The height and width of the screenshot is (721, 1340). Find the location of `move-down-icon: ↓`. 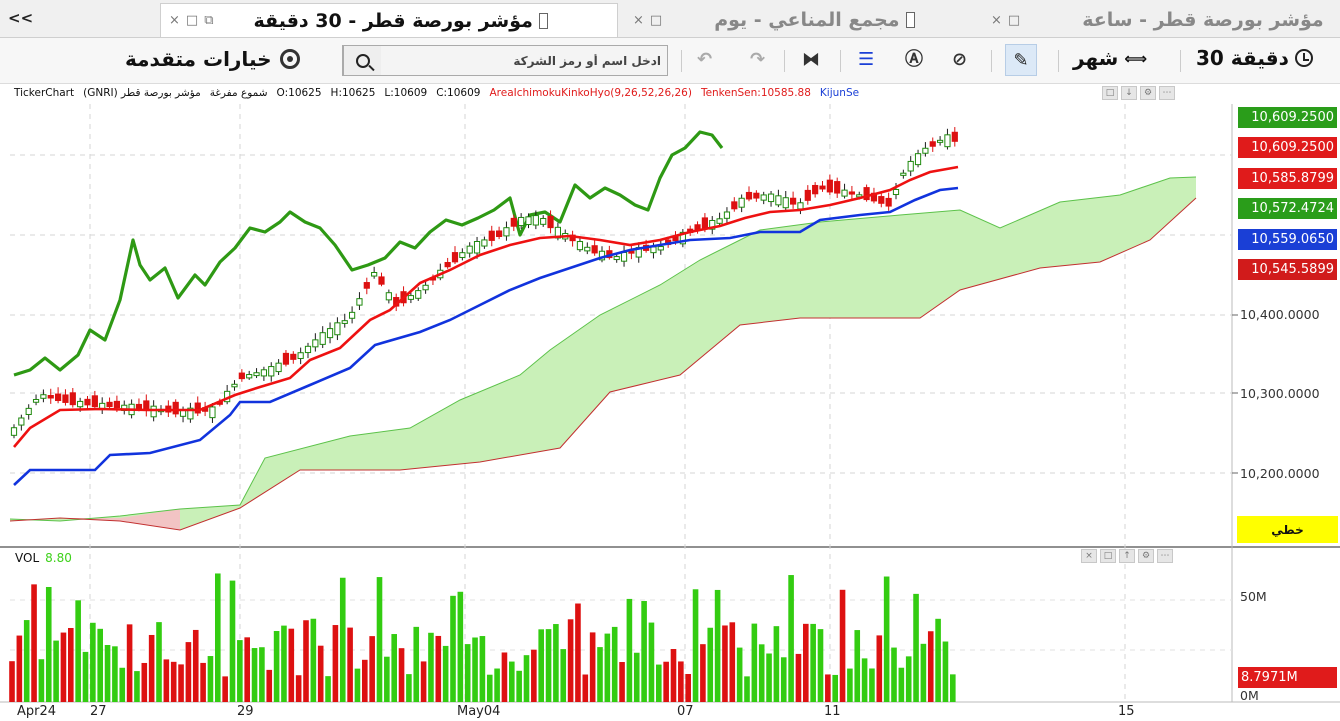

move-down-icon: ↓ is located at coordinates (1129, 93).